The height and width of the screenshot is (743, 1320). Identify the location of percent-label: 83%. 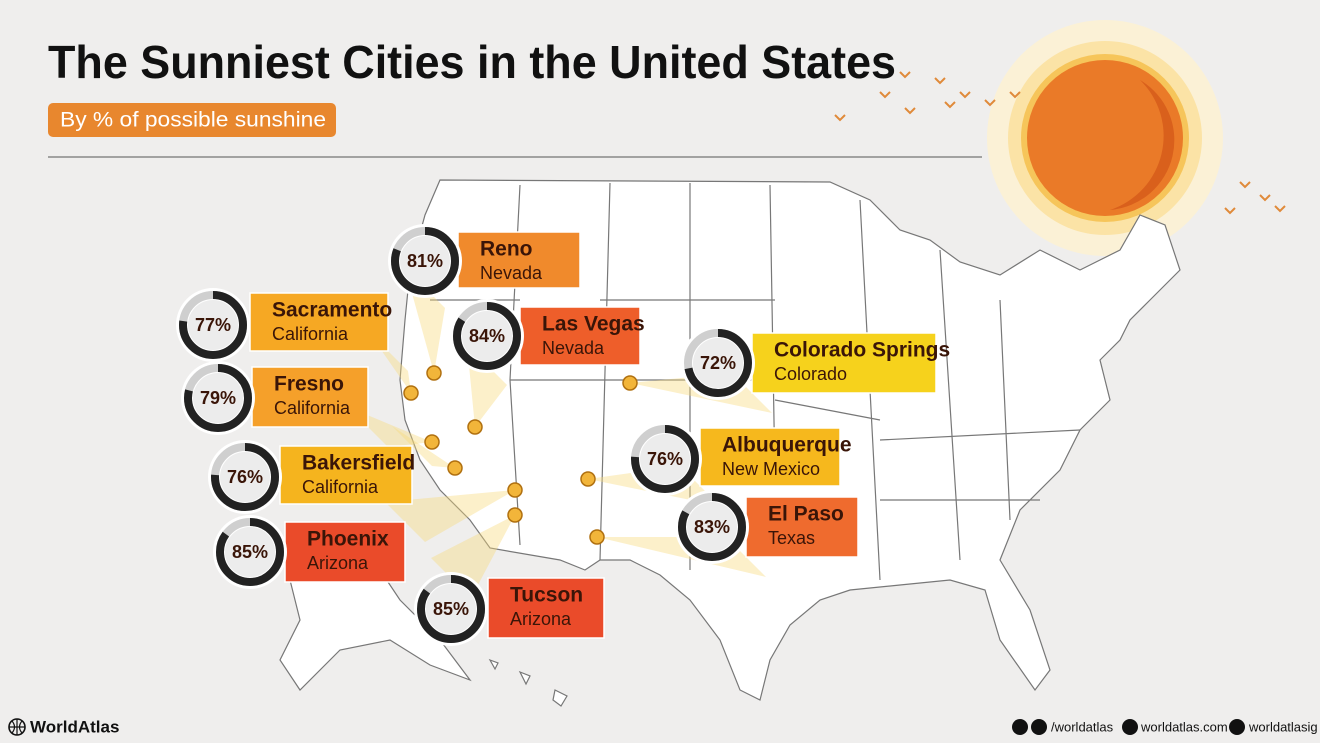
(712, 527).